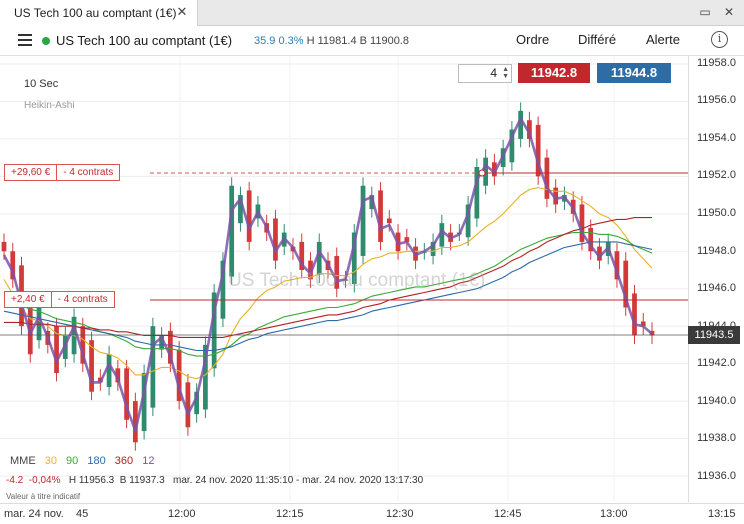 The height and width of the screenshot is (524, 744). I want to click on ohlc-change-pct: -0,04%, so click(44, 480).